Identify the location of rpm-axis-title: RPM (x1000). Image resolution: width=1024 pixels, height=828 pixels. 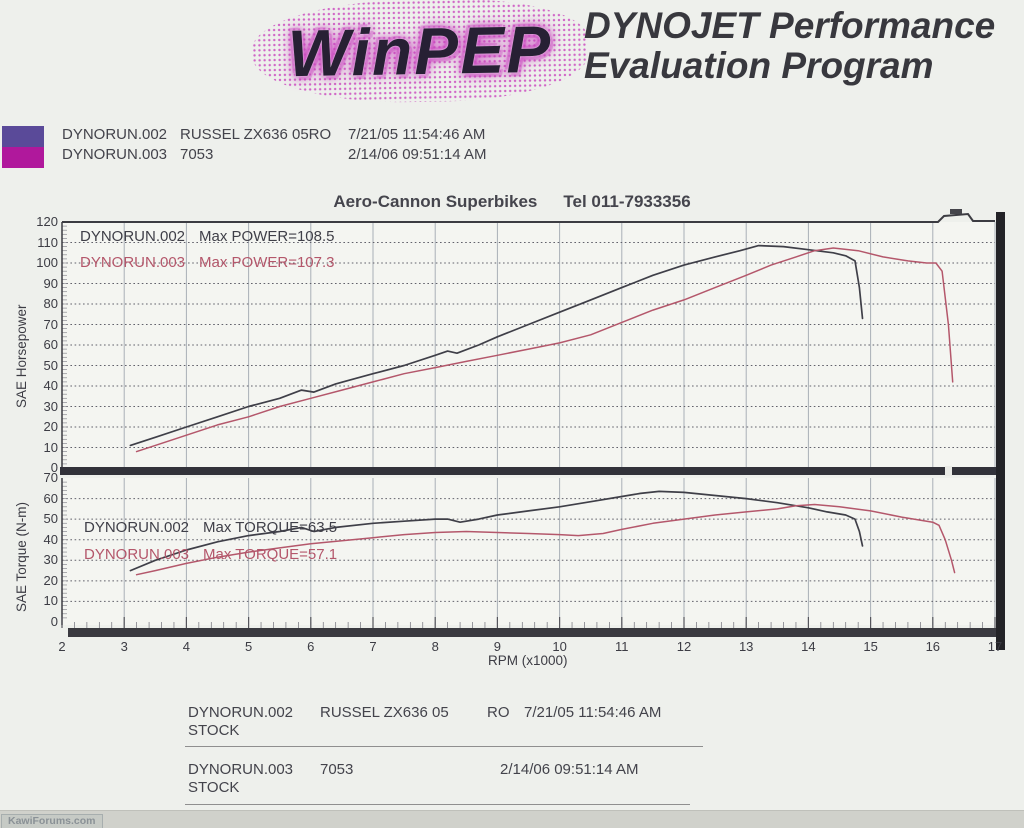
(528, 660).